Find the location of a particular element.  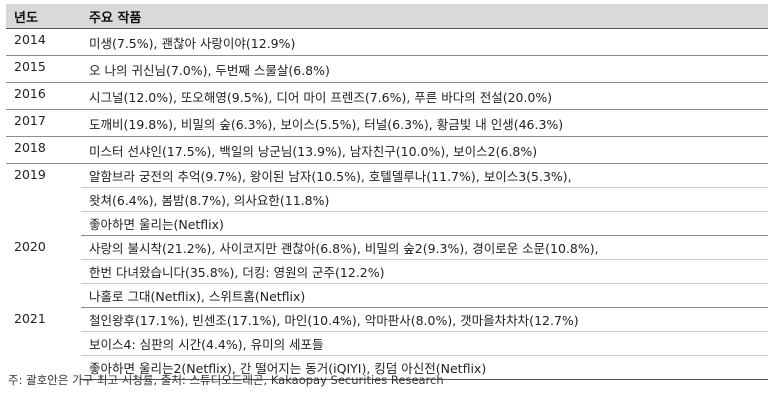

table-row: 좋아하면 울리는(Netflix) is located at coordinates (387, 223).